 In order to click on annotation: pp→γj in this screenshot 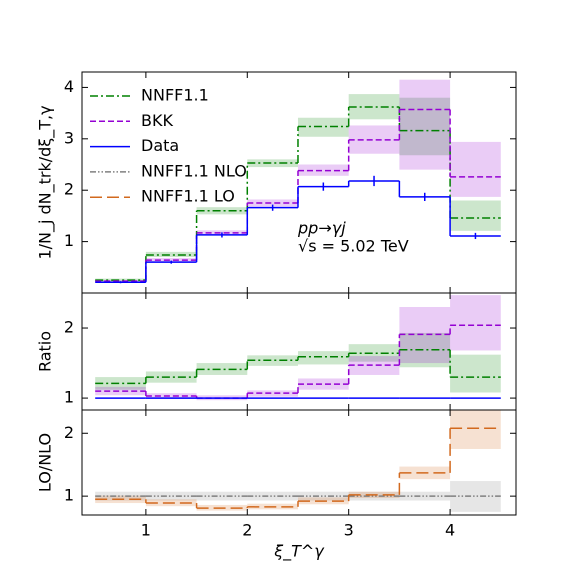, I will do `click(321, 228)`.